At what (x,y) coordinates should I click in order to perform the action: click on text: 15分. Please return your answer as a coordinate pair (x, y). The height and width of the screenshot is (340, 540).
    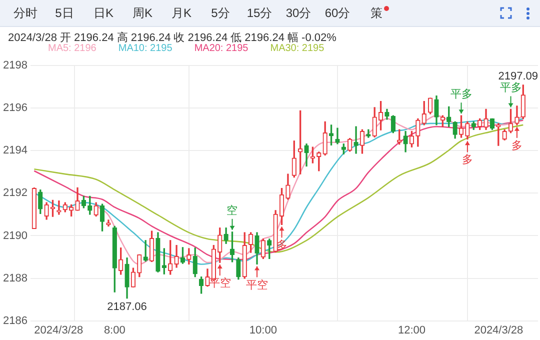
    Looking at the image, I should click on (260, 13).